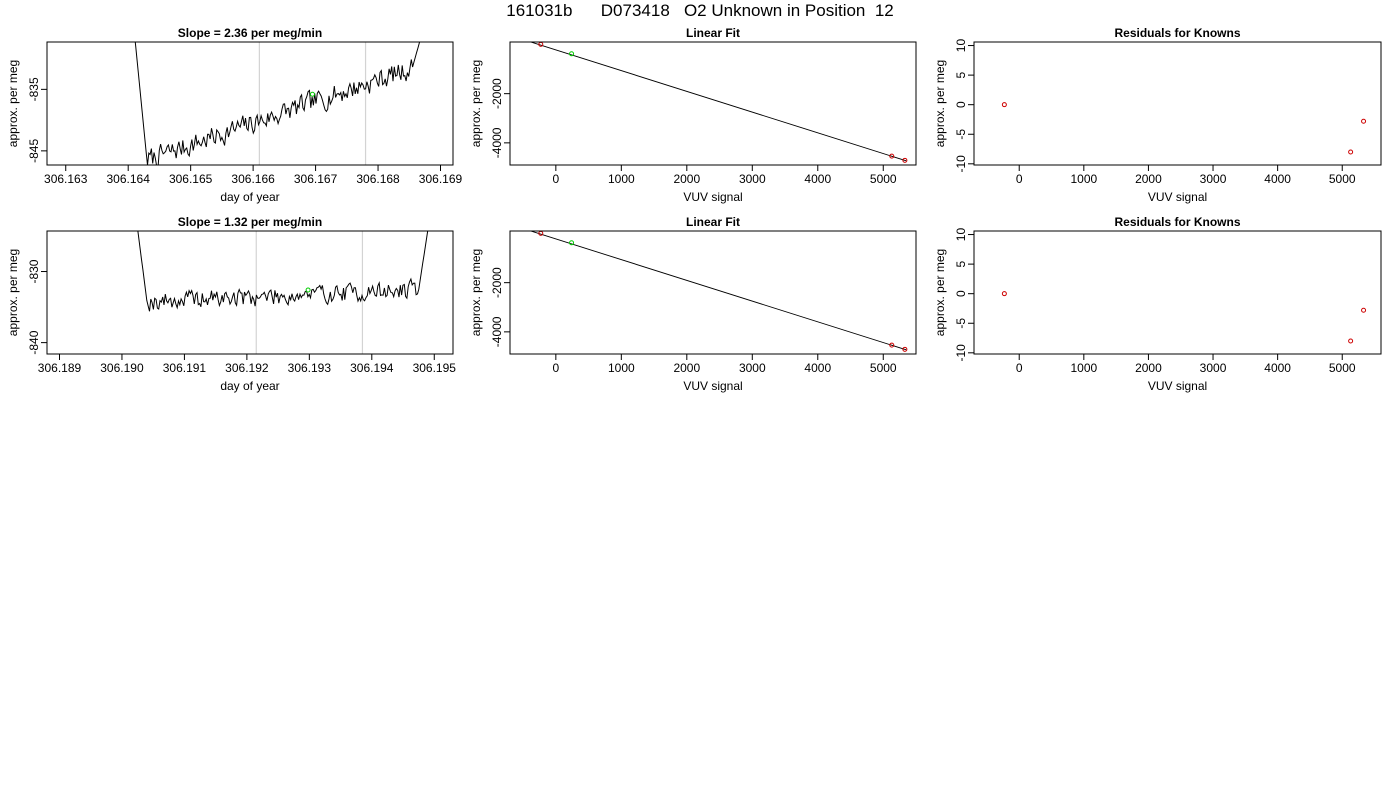 This screenshot has width=1400, height=800. What do you see at coordinates (372, 368) in the screenshot?
I see `x-tick-label: 306.194` at bounding box center [372, 368].